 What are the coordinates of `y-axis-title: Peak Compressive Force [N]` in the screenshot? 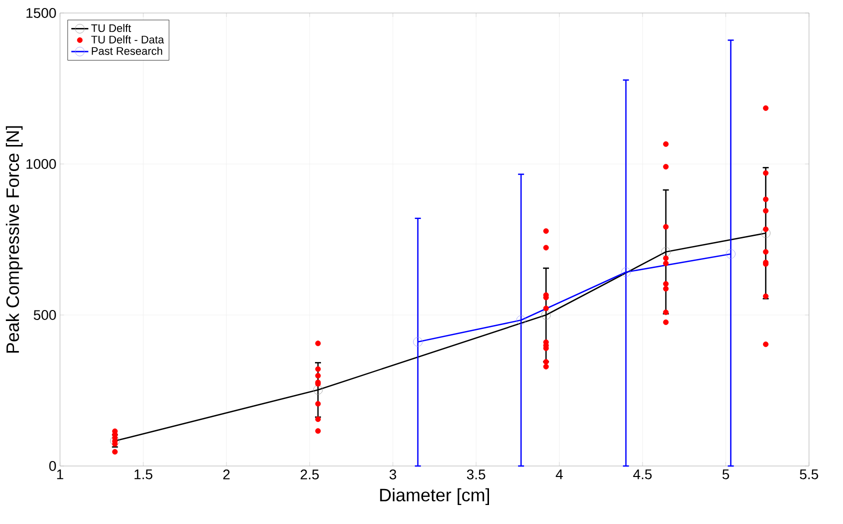 It's located at (14, 239).